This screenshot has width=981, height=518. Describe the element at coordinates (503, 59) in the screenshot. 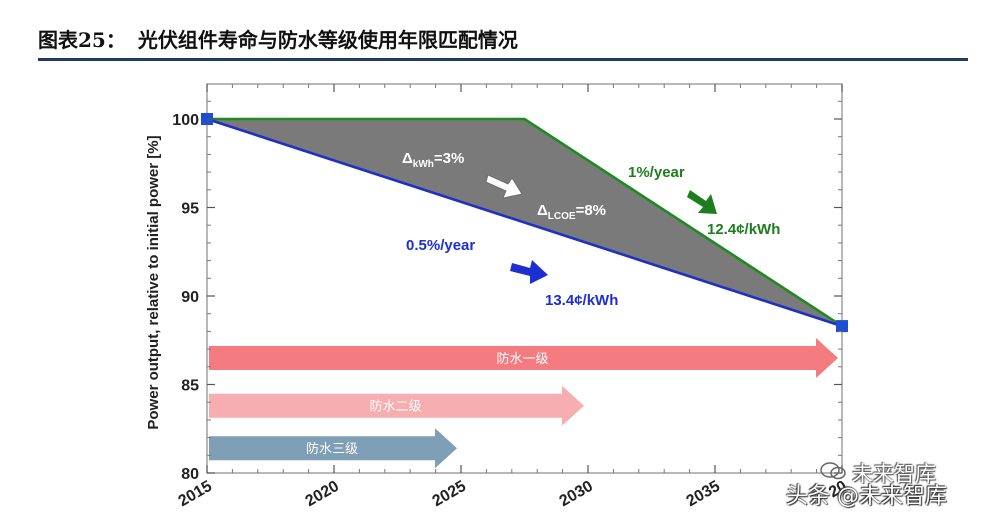

I see `title-rule` at that location.